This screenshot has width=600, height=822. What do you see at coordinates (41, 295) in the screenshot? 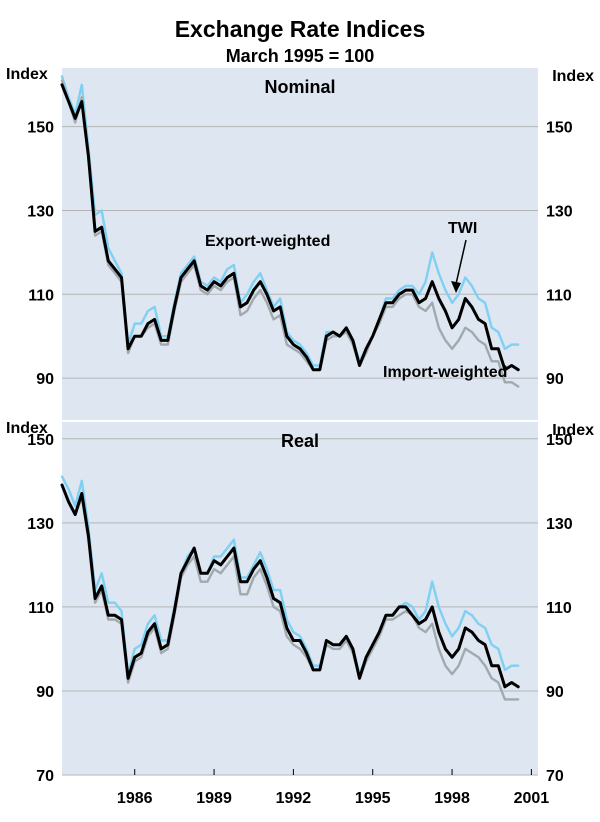
I see `nominal-y-tick-left: 110` at bounding box center [41, 295].